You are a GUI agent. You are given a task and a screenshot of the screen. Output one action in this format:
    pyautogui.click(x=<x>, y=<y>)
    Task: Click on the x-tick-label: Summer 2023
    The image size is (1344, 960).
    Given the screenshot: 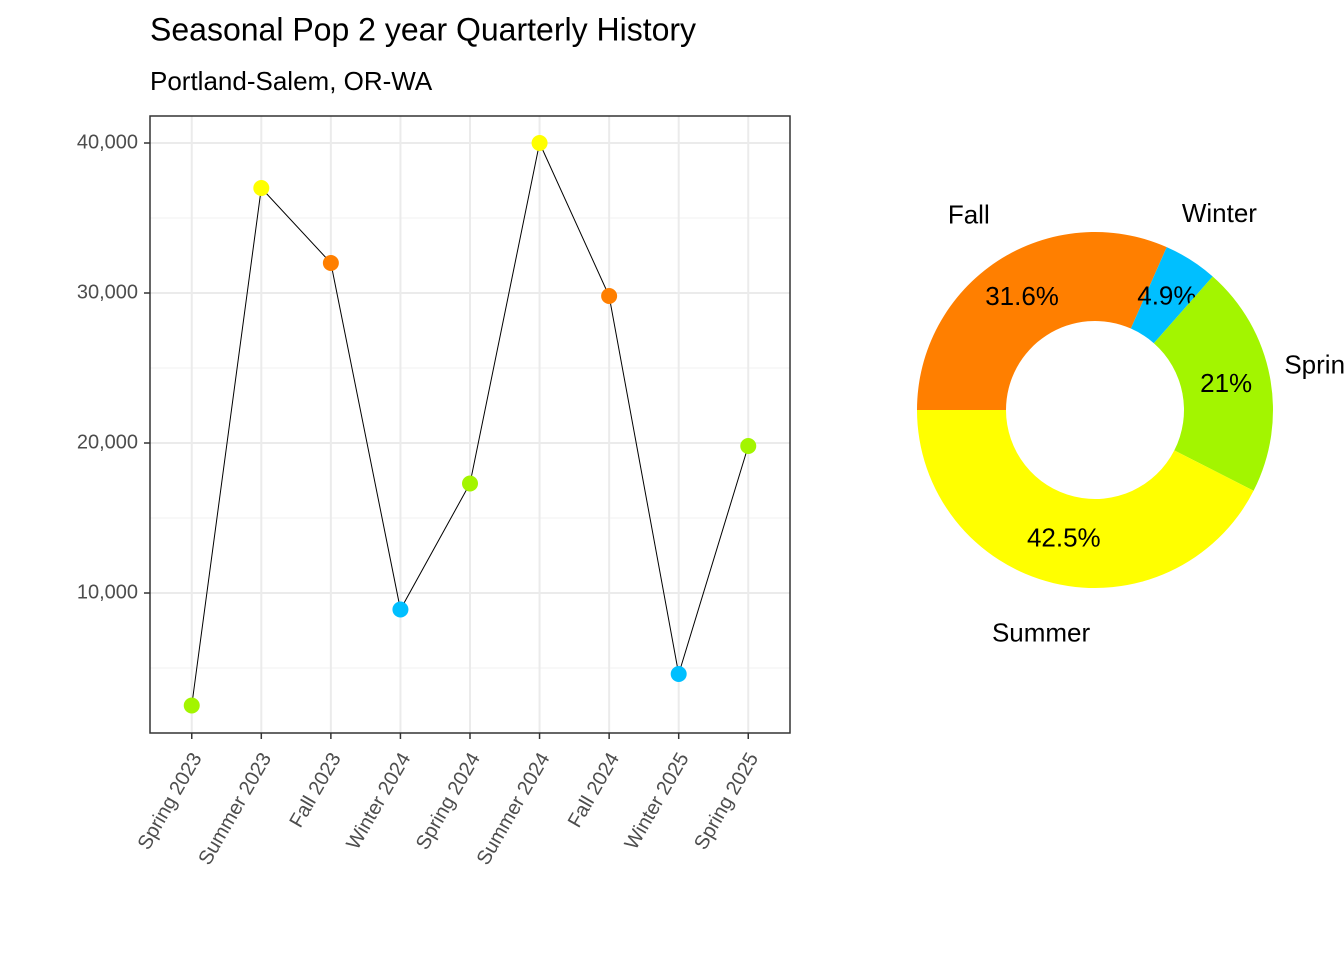 What is the action you would take?
    pyautogui.click(x=235, y=809)
    